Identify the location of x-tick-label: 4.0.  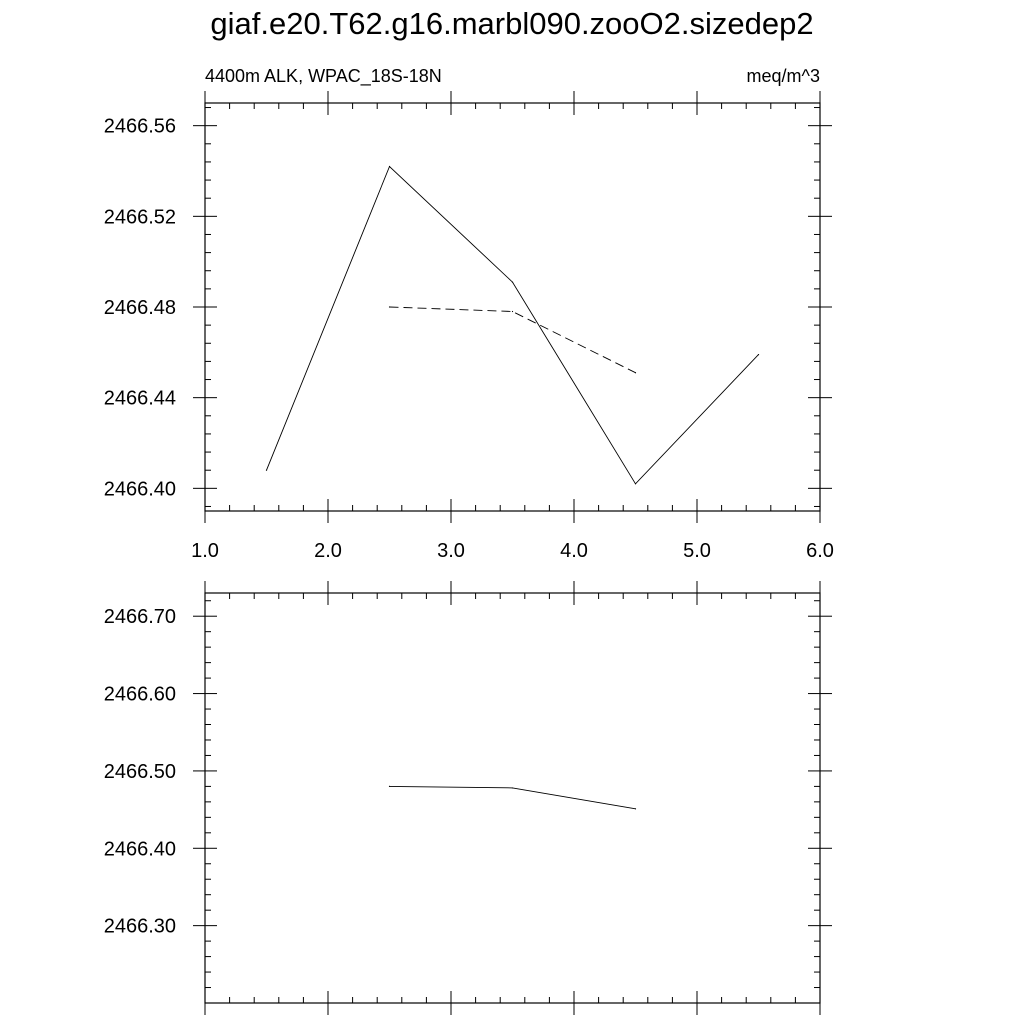
(574, 551).